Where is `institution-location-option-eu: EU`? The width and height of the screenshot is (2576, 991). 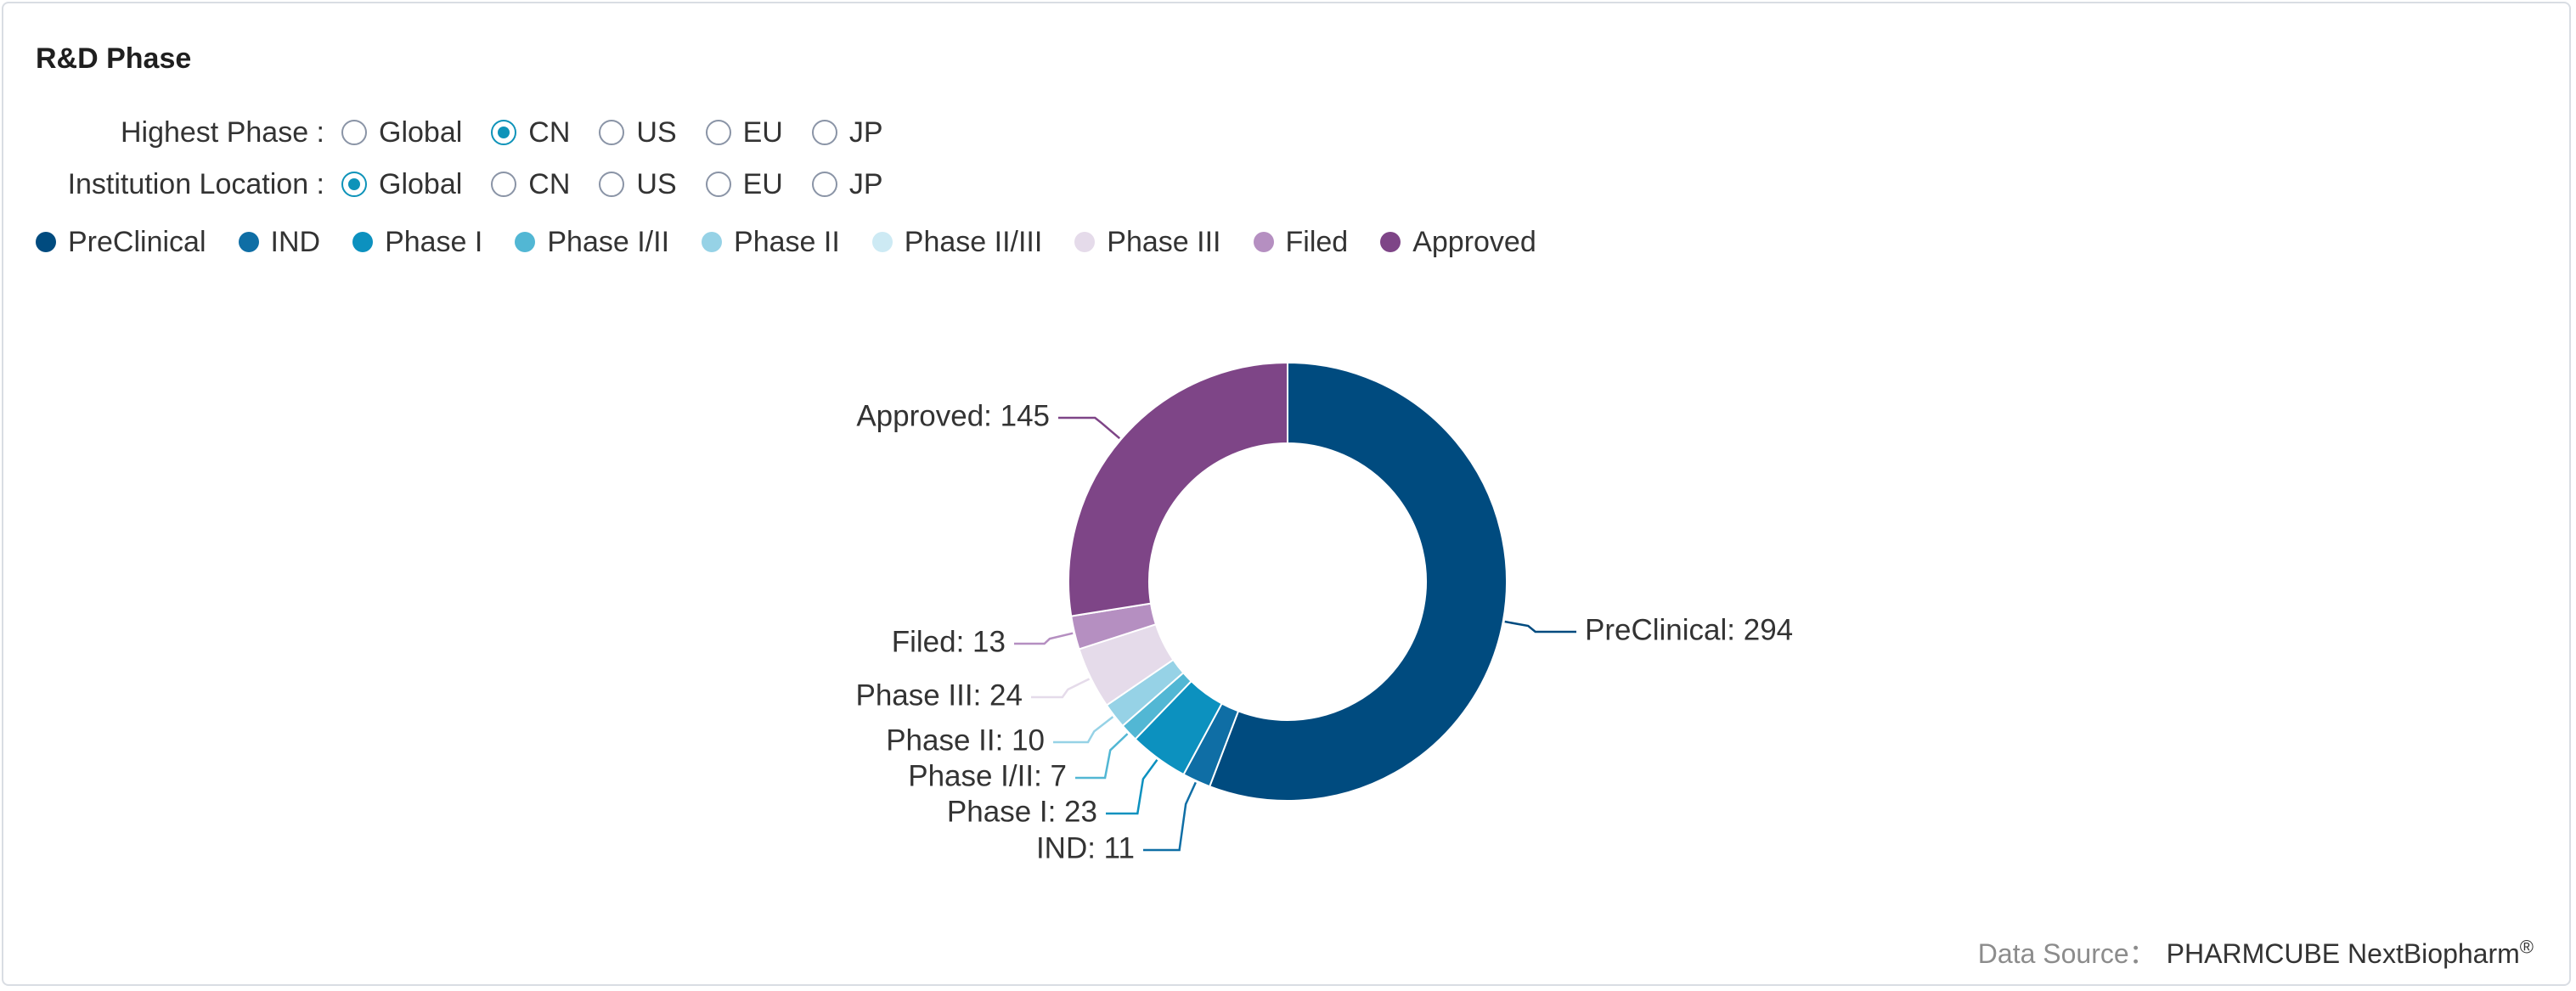 institution-location-option-eu: EU is located at coordinates (744, 184).